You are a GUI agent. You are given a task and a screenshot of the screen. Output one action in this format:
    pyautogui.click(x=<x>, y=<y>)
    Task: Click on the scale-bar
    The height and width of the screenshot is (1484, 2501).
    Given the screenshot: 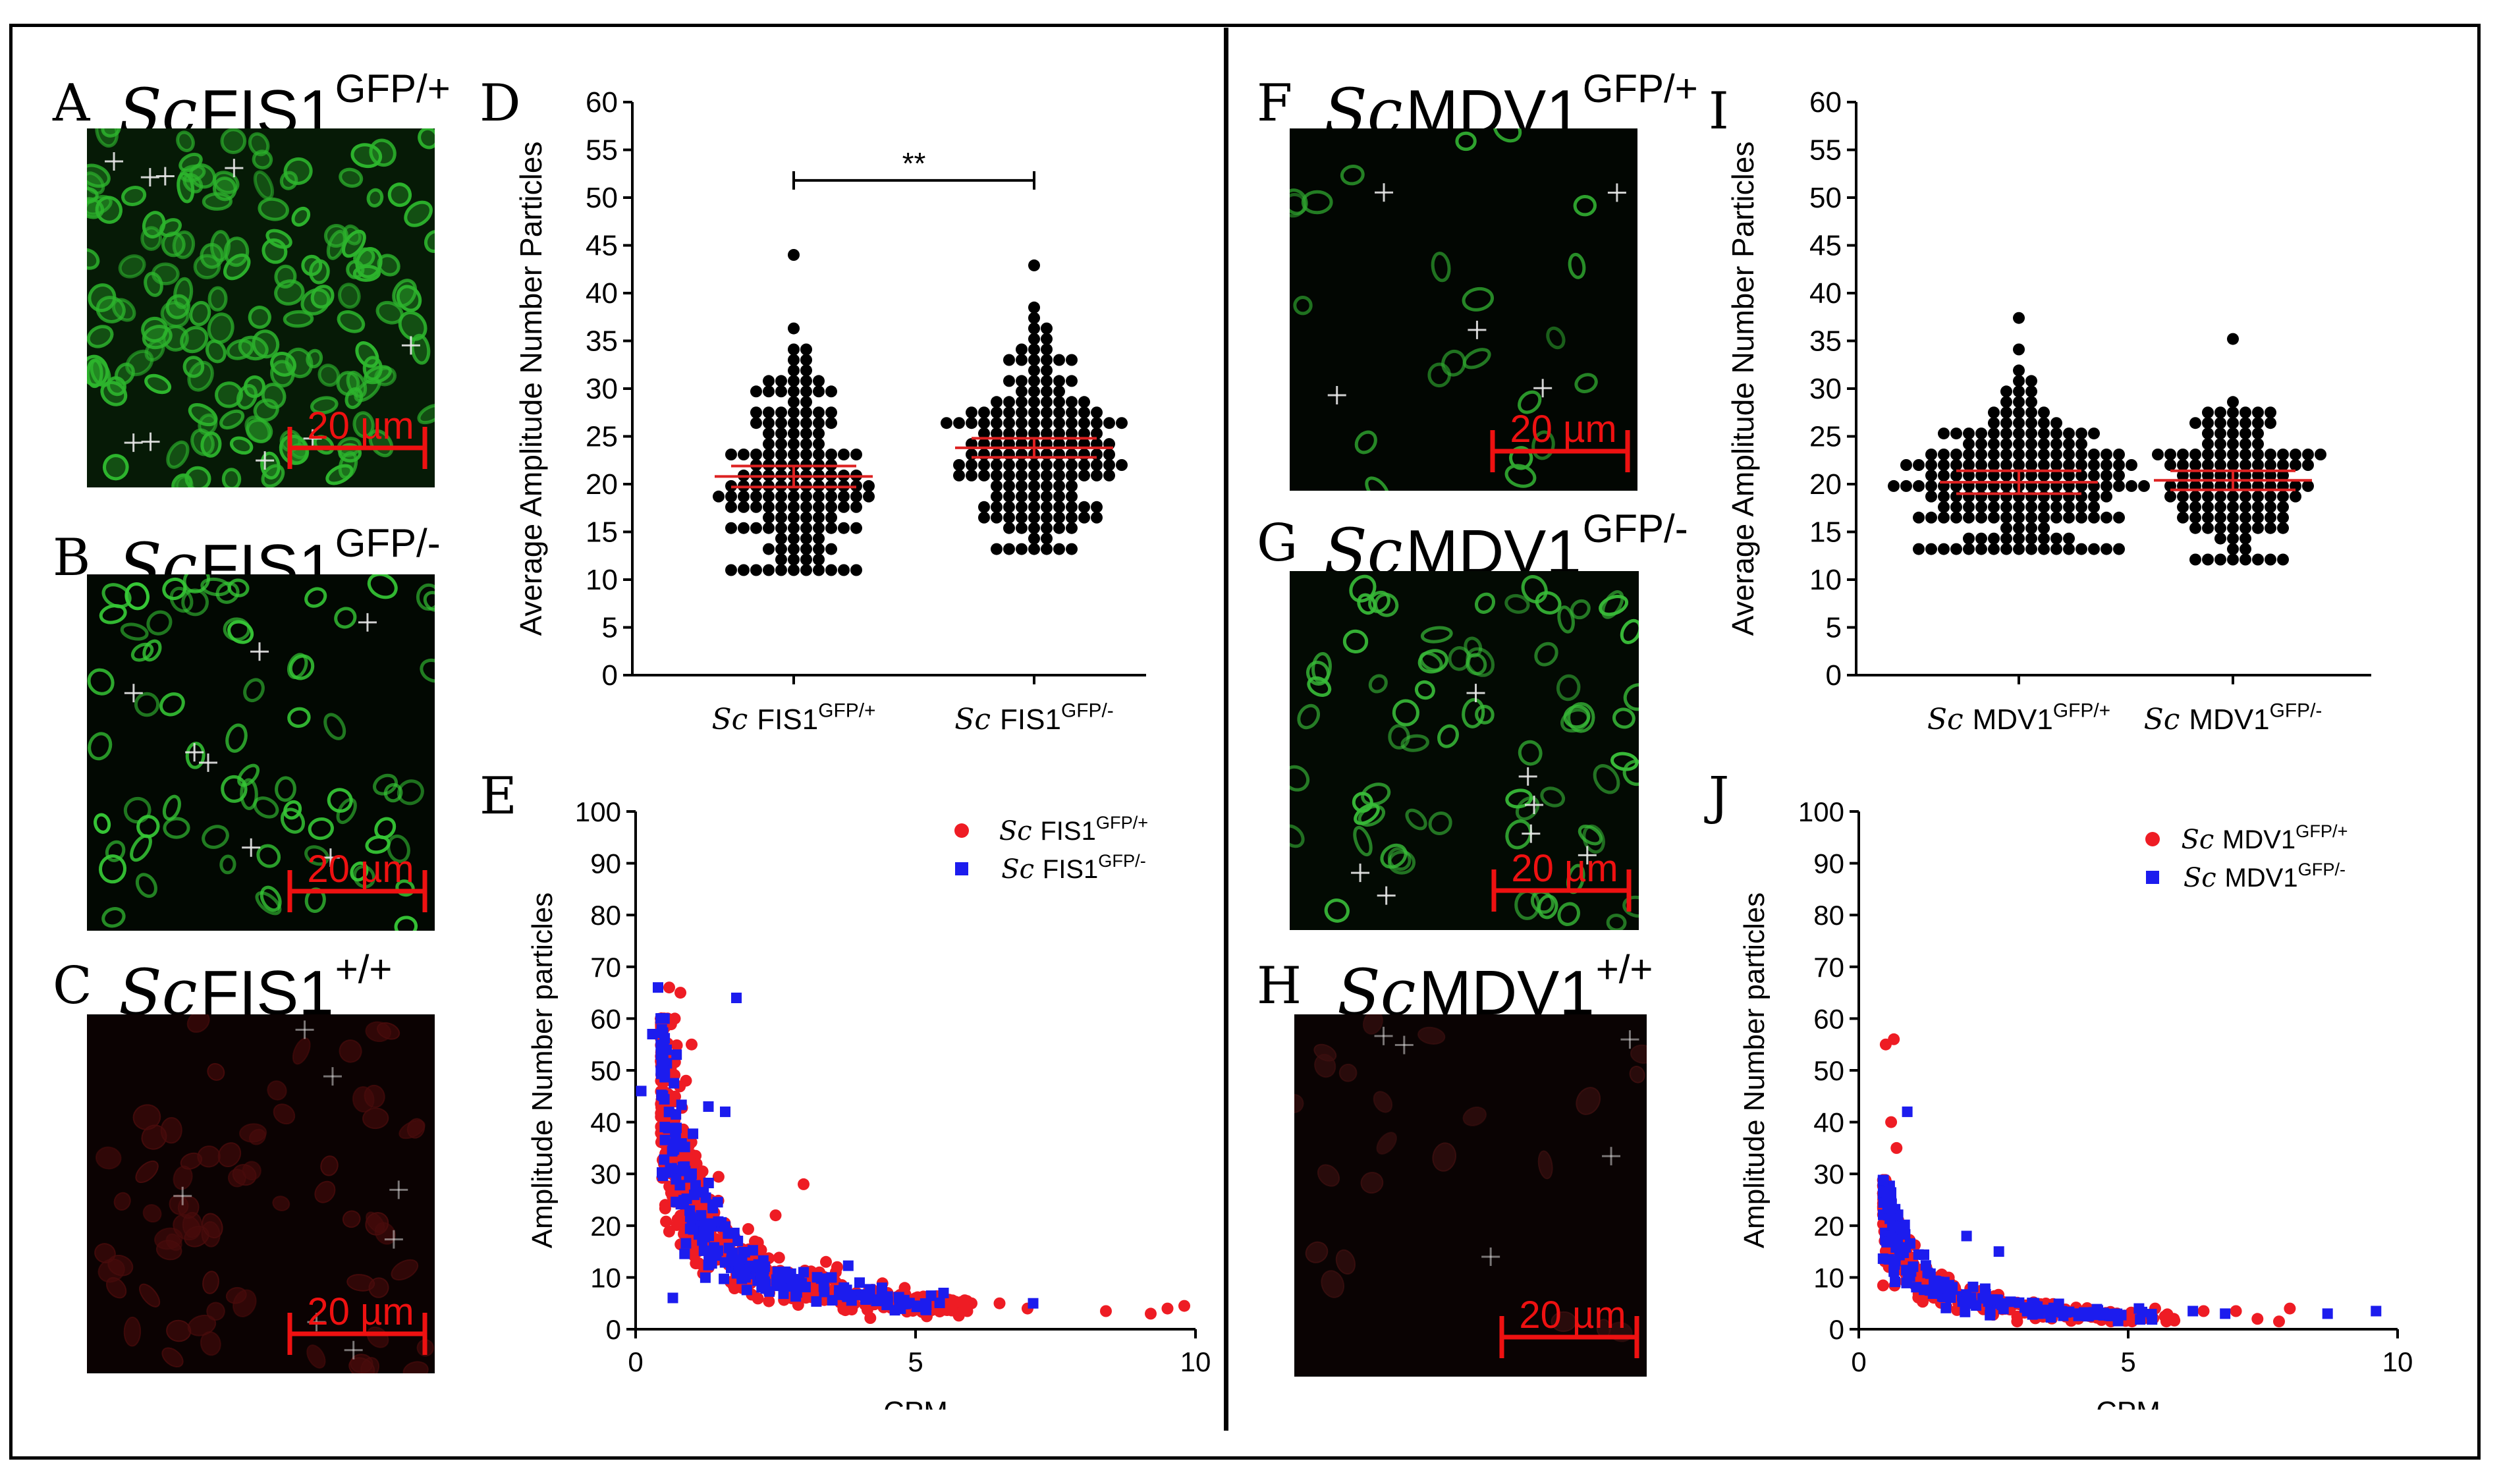 What is the action you would take?
    pyautogui.click(x=357, y=891)
    